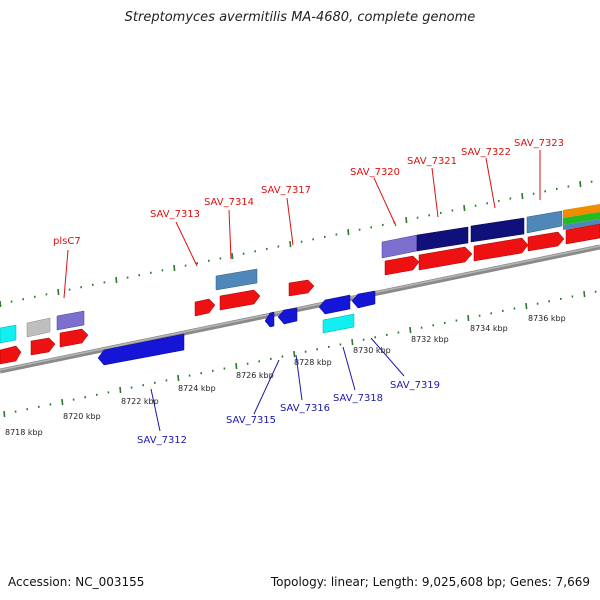 This screenshot has height=600, width=600. I want to click on gene-lane-reverse, so click(236, 328).